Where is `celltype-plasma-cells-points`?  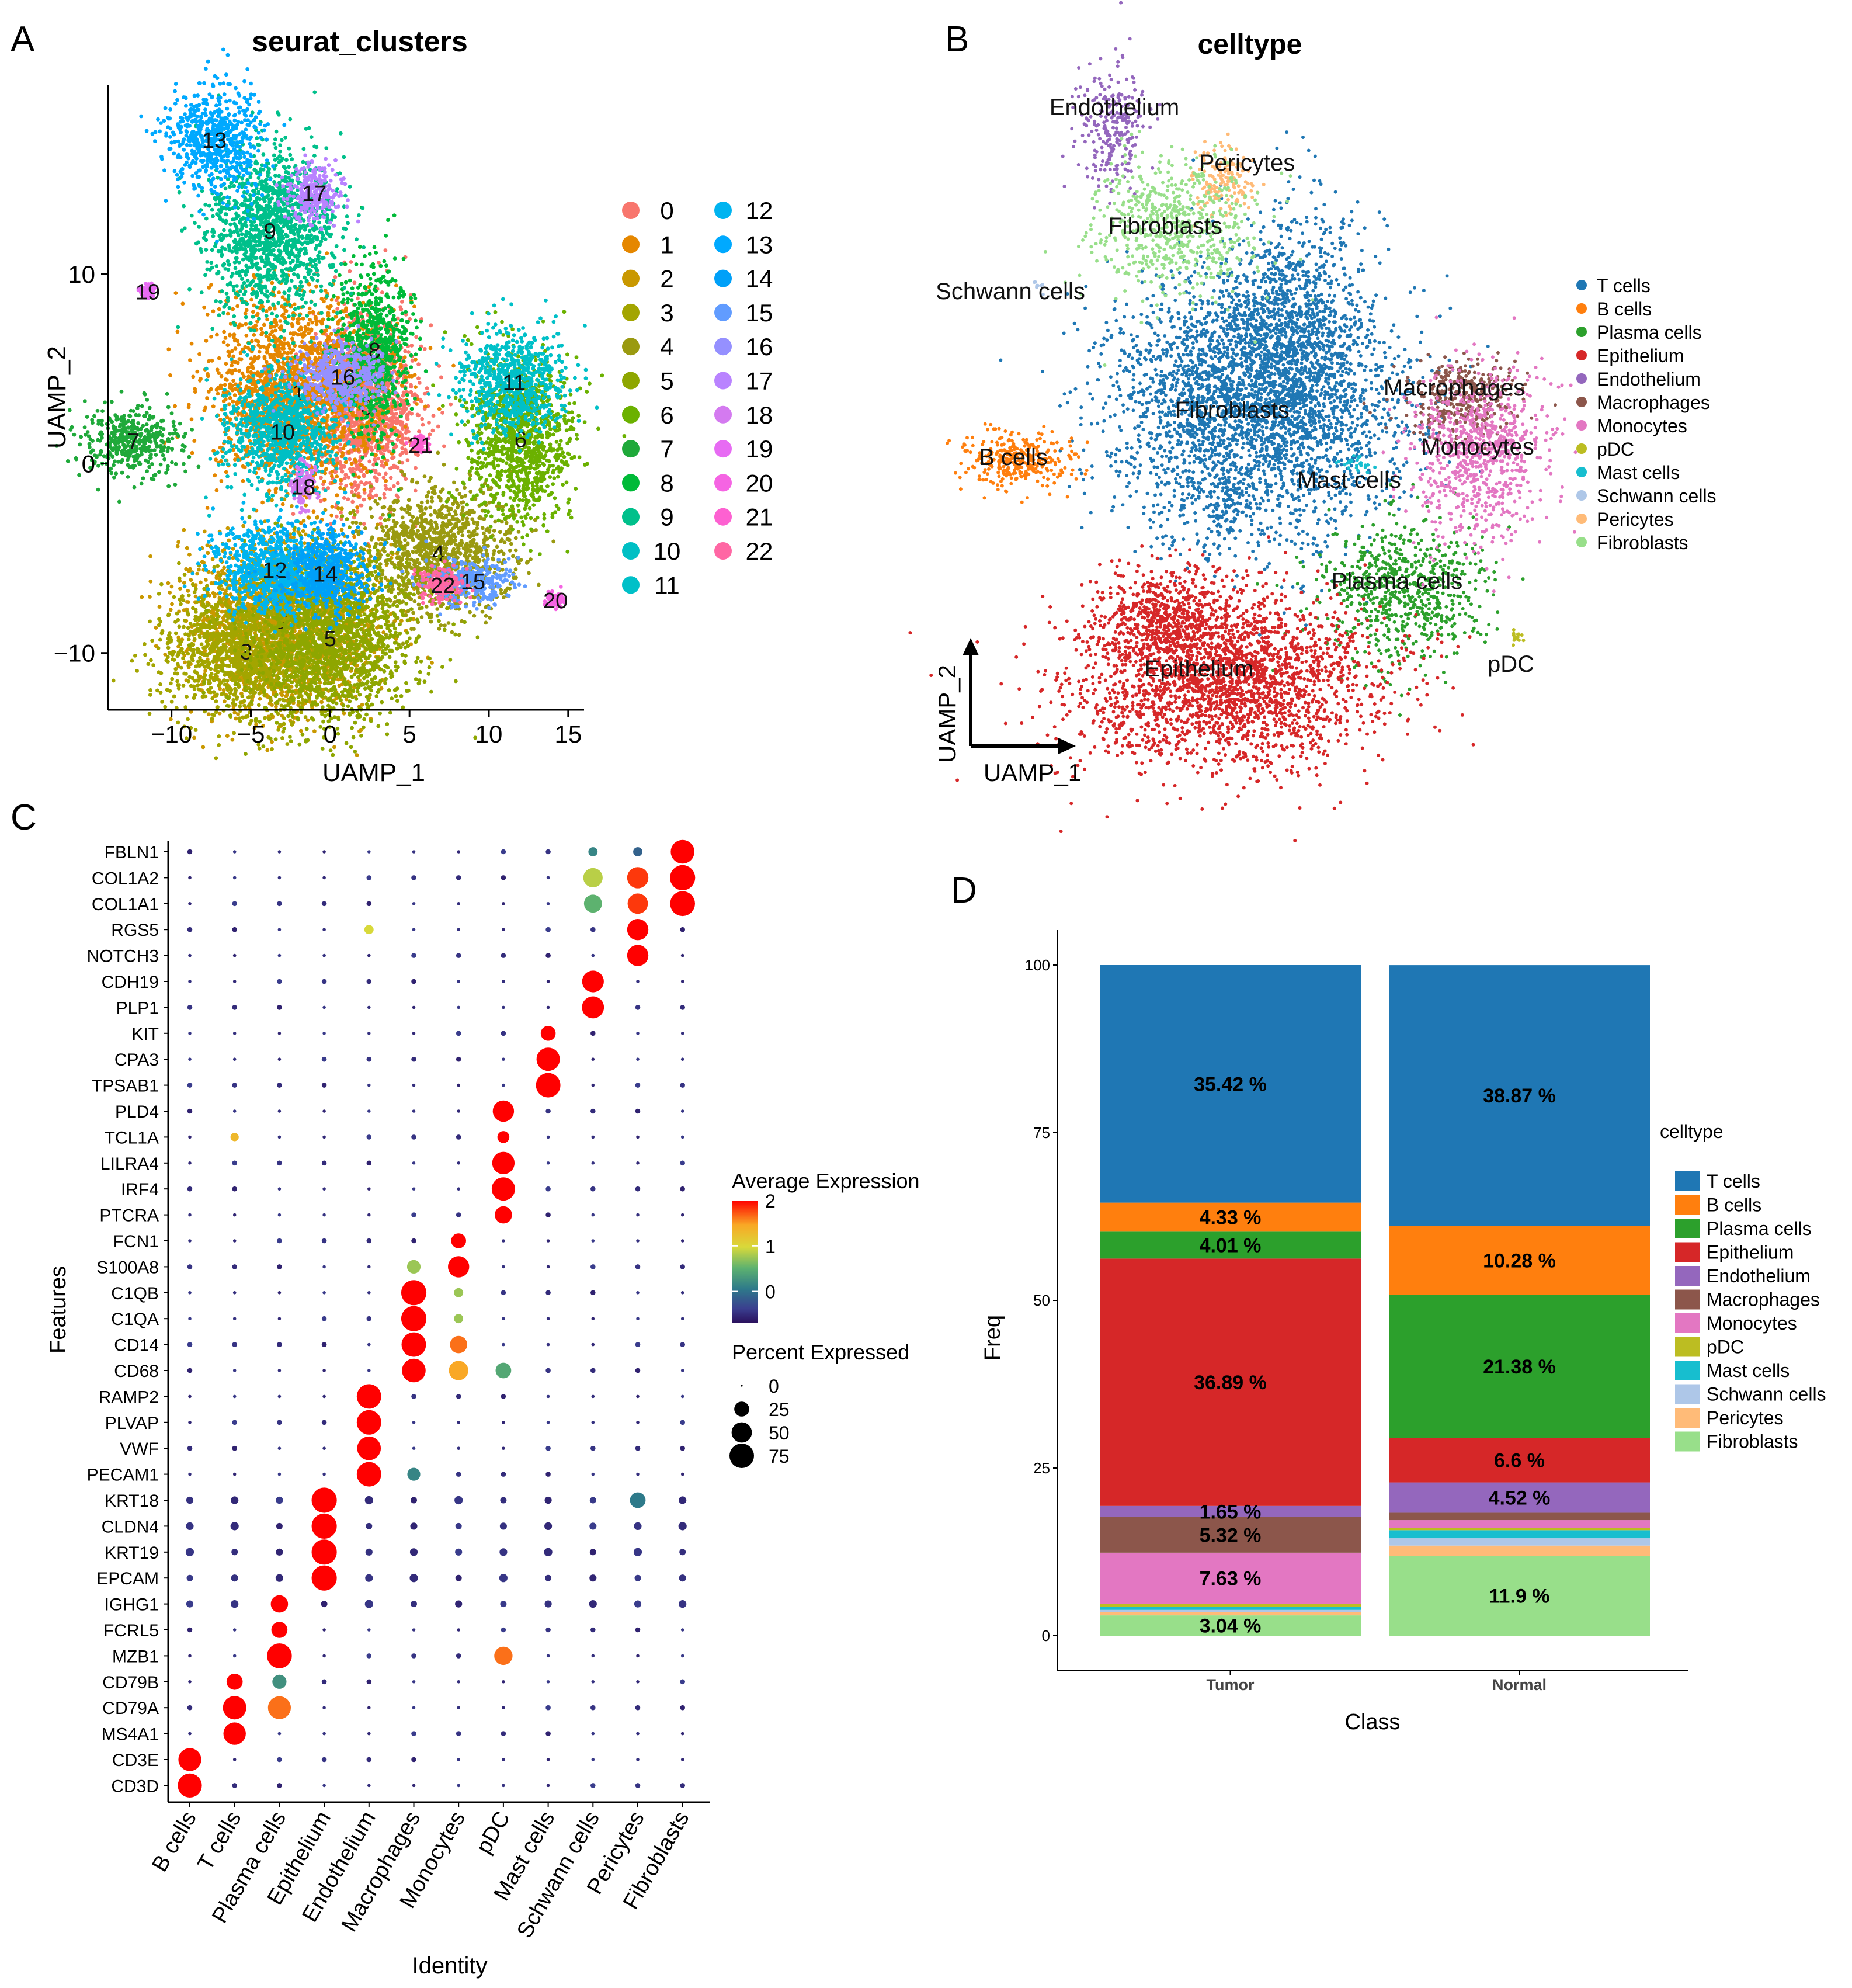
celltype-plasma-cells-points is located at coordinates (1390, 600).